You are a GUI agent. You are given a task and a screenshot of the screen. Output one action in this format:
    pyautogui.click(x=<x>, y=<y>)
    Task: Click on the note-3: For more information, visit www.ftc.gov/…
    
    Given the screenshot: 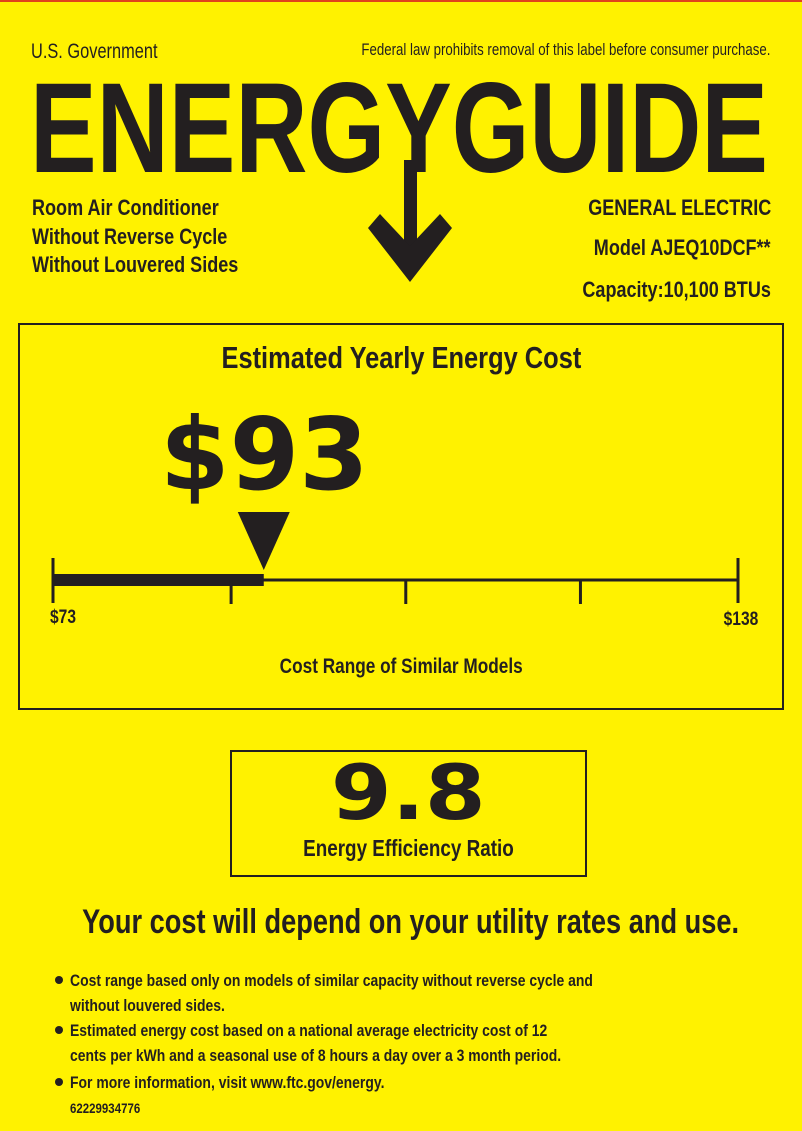 What is the action you would take?
    pyautogui.click(x=254, y=1083)
    